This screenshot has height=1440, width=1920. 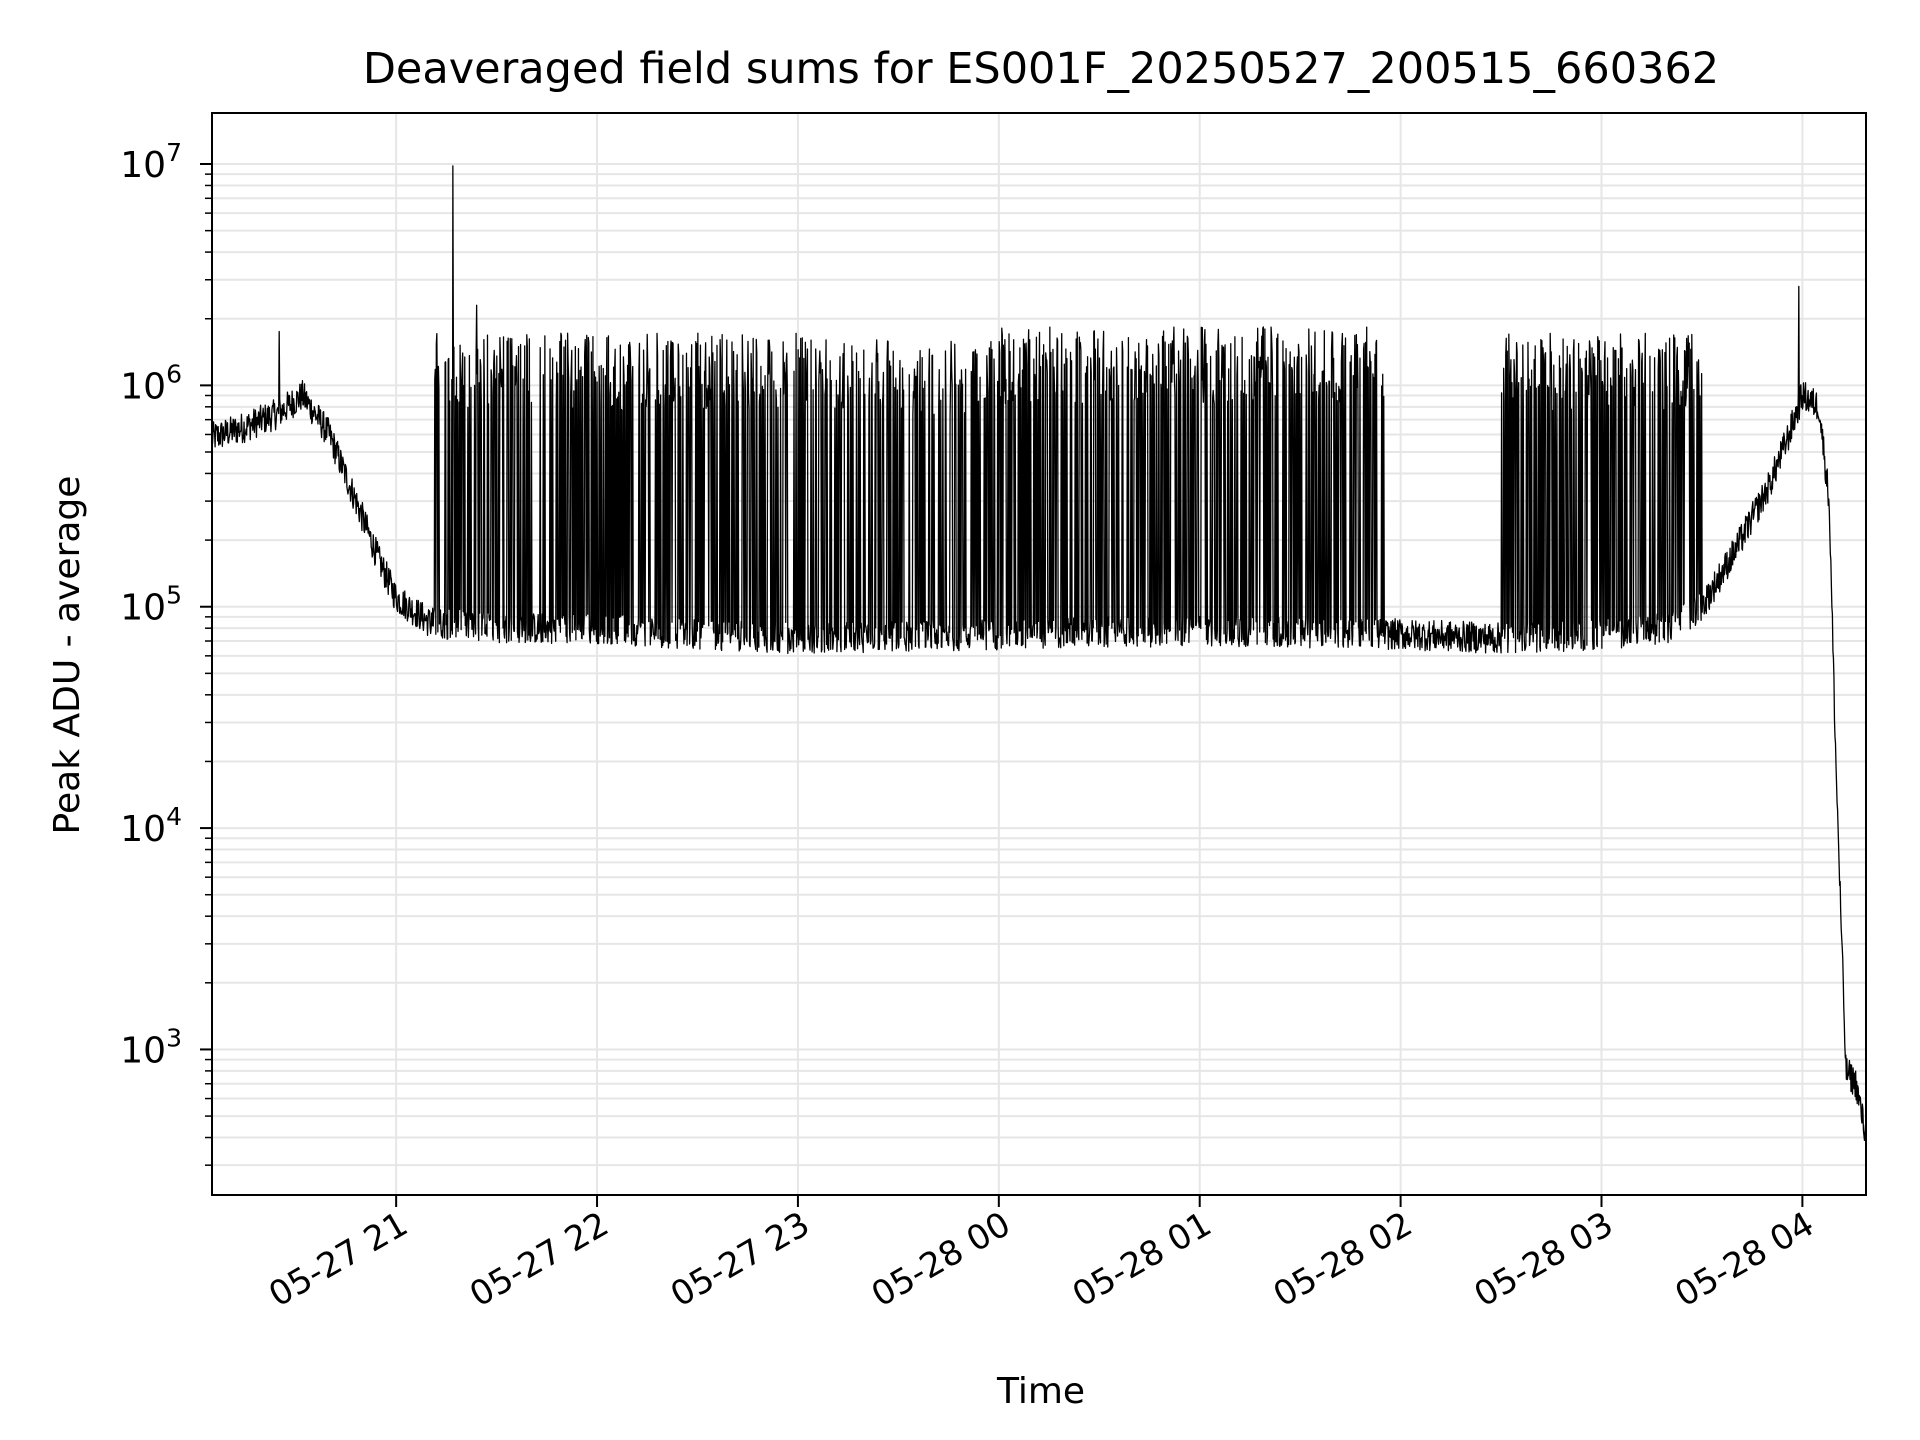 What do you see at coordinates (740, 1259) in the screenshot?
I see `x-tick-label: 05-27 23` at bounding box center [740, 1259].